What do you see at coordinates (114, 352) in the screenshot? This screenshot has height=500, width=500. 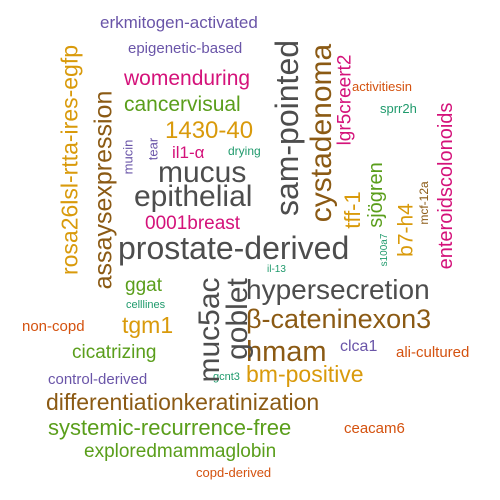 I see `word-cicatrizing: cicatrizing` at bounding box center [114, 352].